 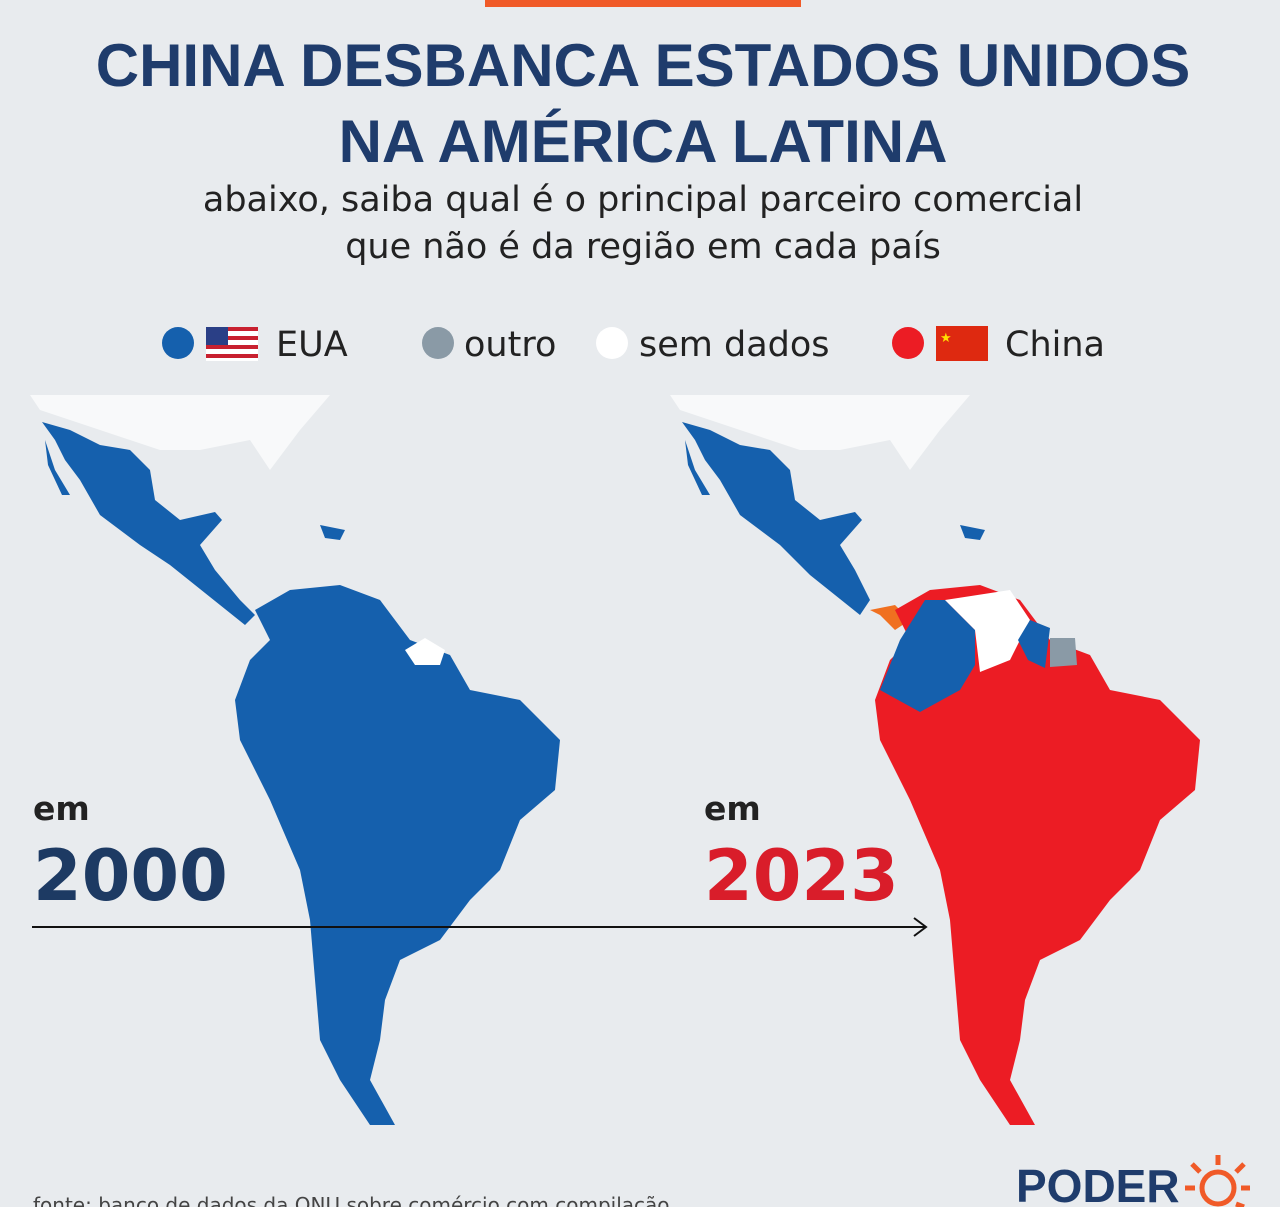 I want to click on colombia, so click(x=927, y=656).